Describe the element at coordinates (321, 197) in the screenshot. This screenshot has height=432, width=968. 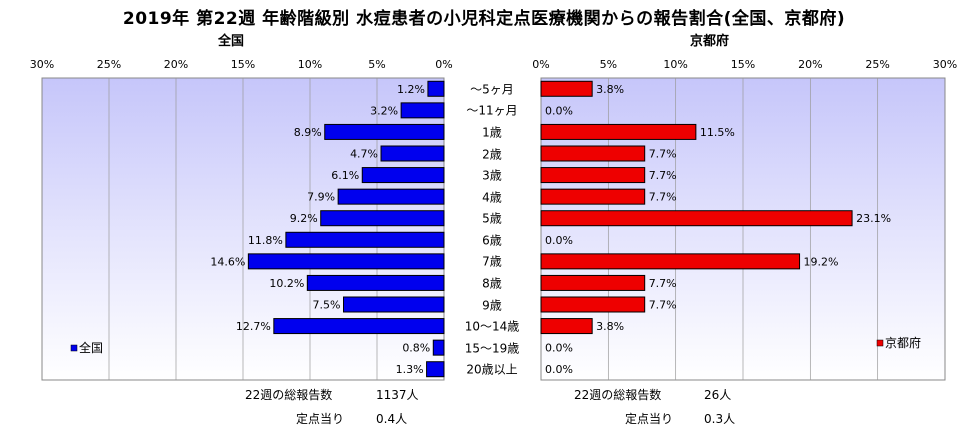
I see `national-value-label: 7.9%` at that location.